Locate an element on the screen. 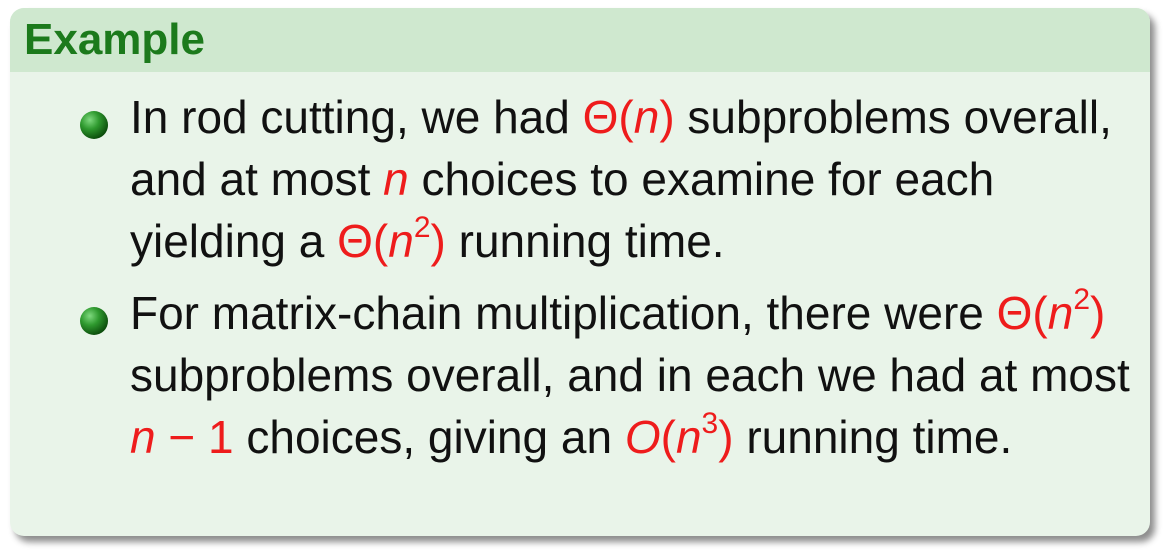 This screenshot has height=553, width=1170. math-exponent: 3 is located at coordinates (710, 423).